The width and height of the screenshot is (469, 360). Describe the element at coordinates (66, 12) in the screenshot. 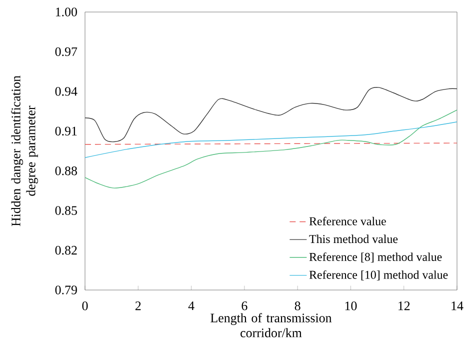

I see `y-tick-label: 1.00` at that location.